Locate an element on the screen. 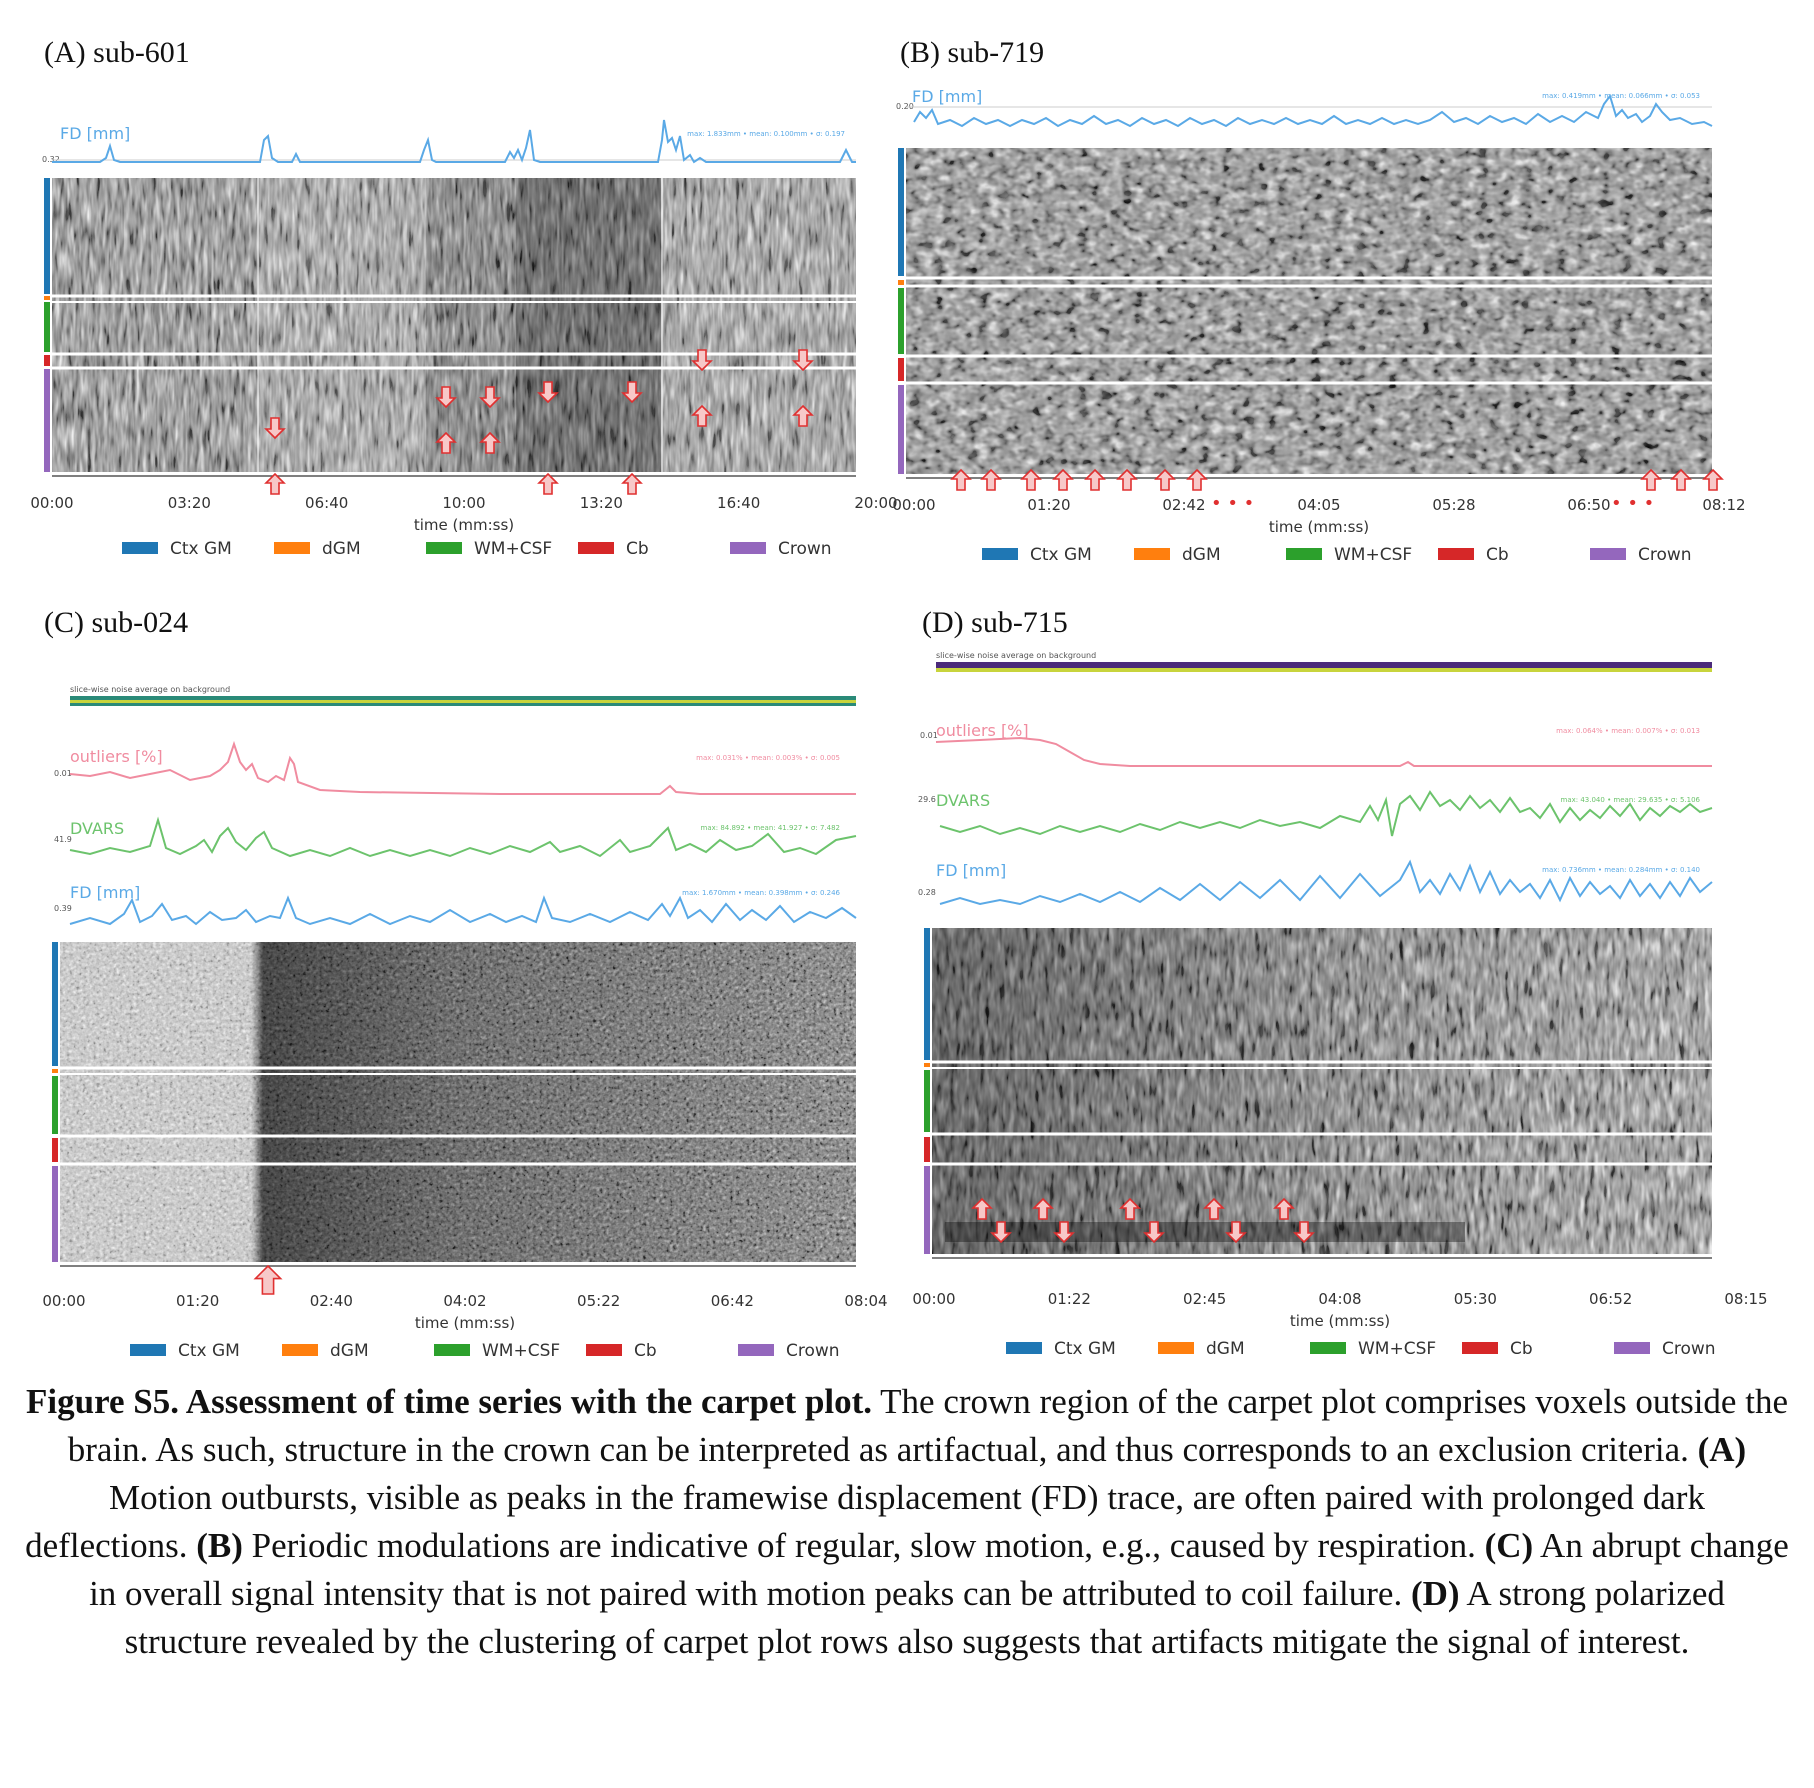 This screenshot has width=1814, height=1788. panel-a-fd-stats: max: 1.833mm • mean: 0.100mm • σ: 0.197 is located at coordinates (766, 134).